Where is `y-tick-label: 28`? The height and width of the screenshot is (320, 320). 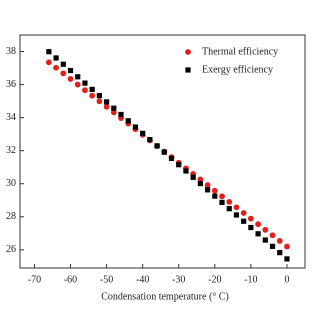
y-tick-label: 28 is located at coordinates (11, 216).